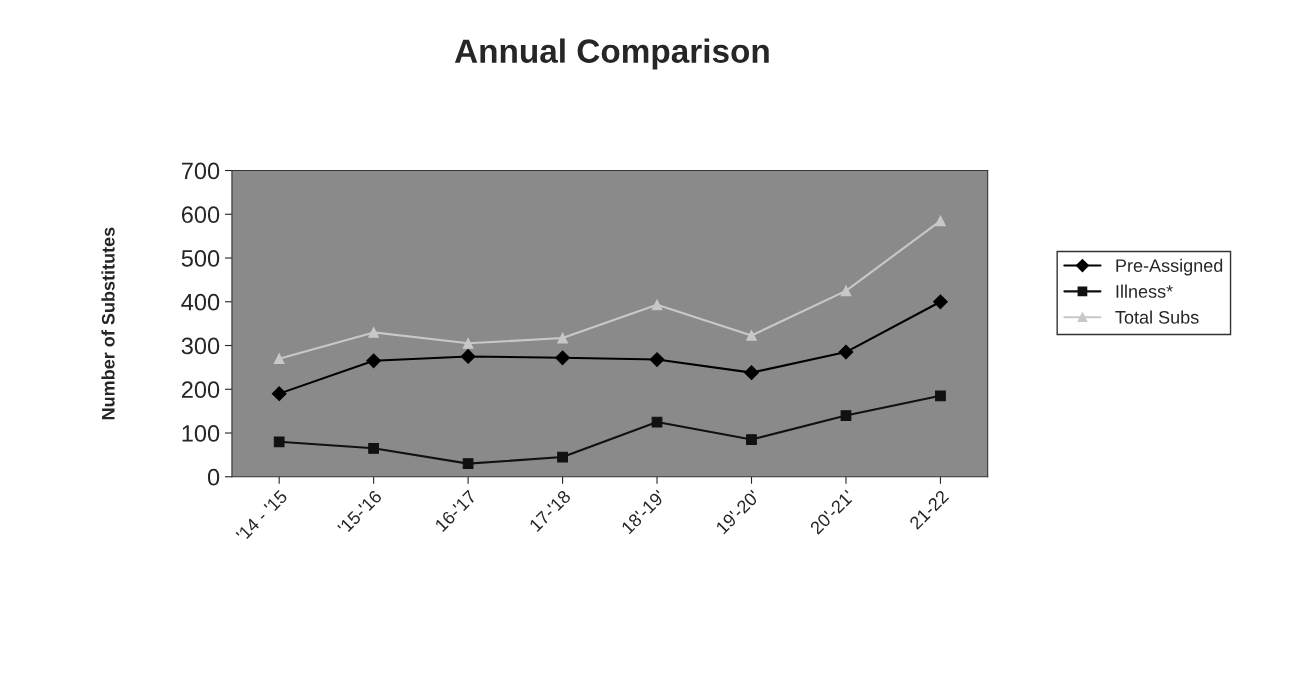  I want to click on legend-label: Pre-Assigned, so click(1169, 267).